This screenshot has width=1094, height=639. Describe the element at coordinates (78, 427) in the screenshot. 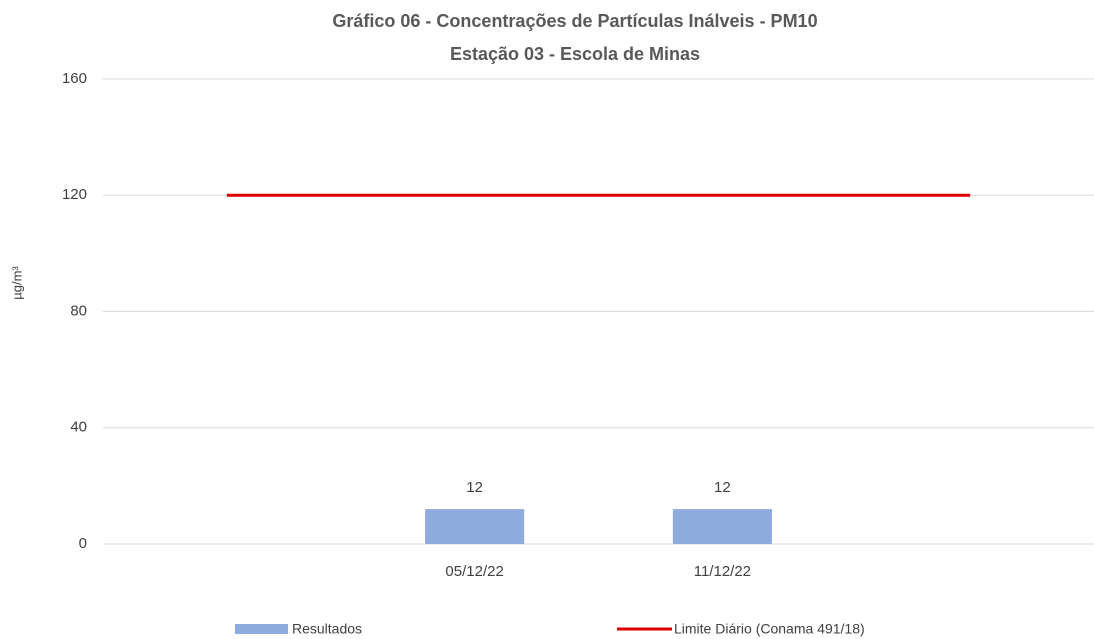

I see `y-tick-label: 40` at that location.